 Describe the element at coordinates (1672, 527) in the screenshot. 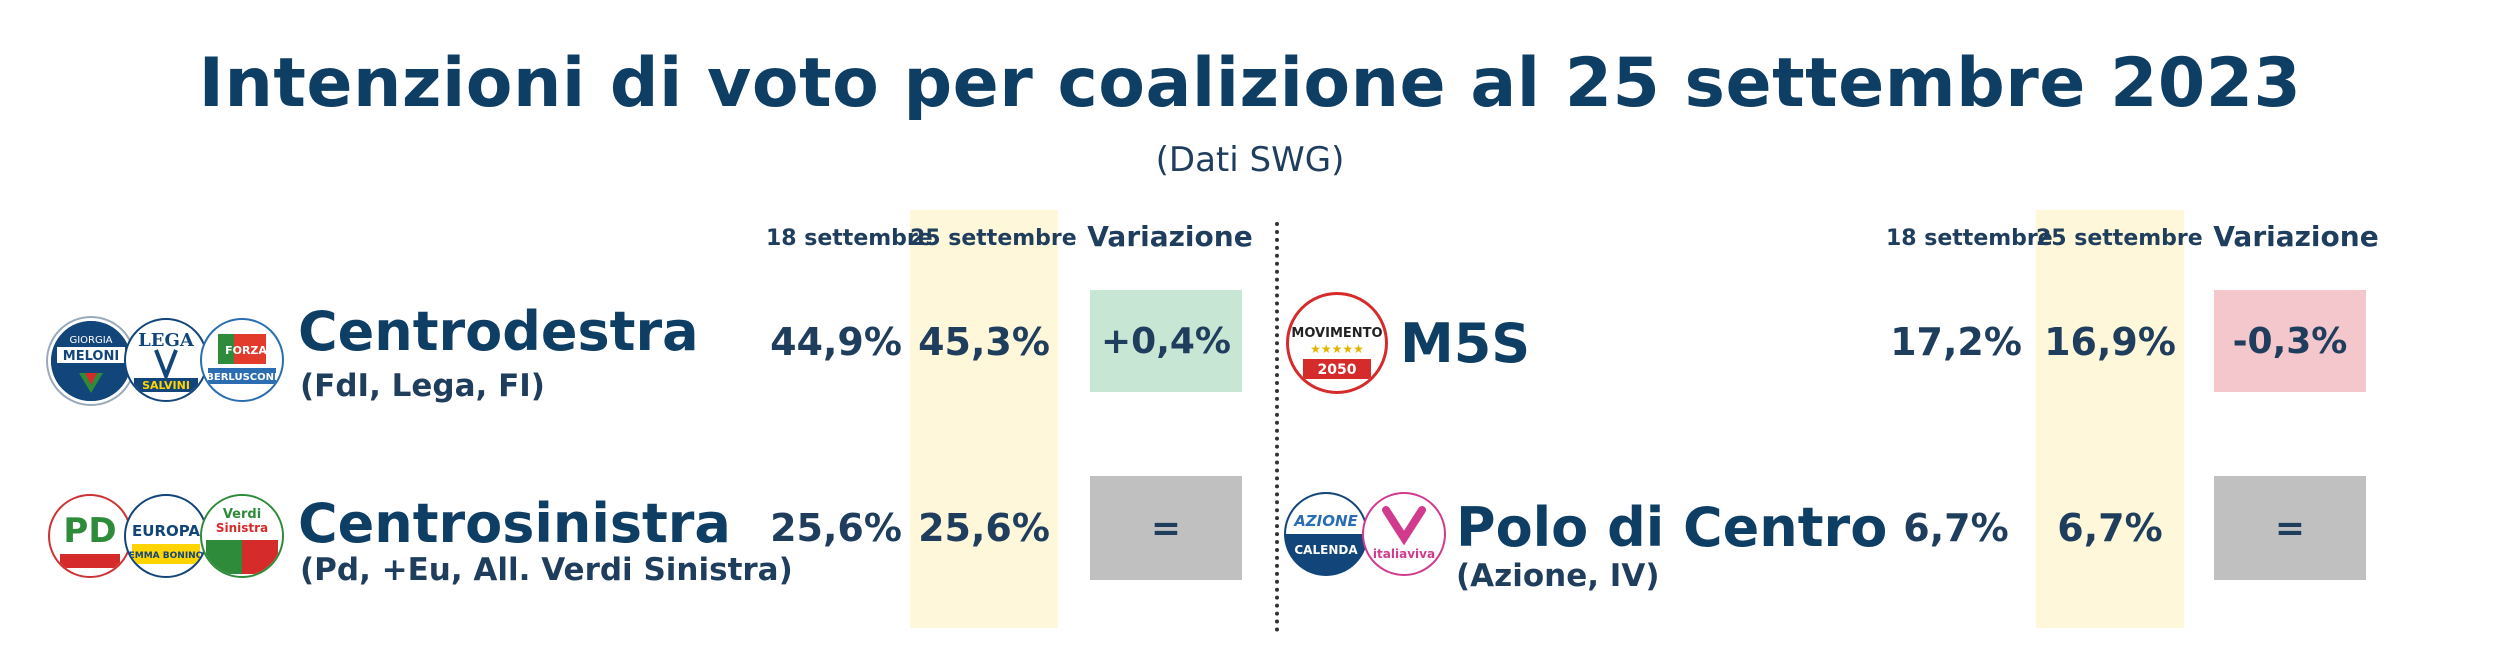

I see `coalition-name-polo-di-centro: Polo di Centro` at that location.